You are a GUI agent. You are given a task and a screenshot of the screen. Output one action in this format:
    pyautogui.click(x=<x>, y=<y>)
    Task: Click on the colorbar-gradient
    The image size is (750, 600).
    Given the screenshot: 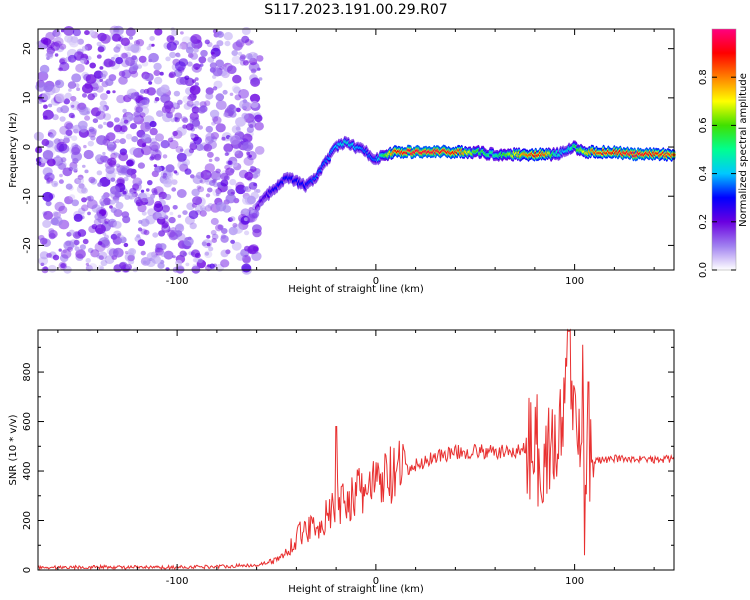 What is the action you would take?
    pyautogui.click(x=724, y=149)
    